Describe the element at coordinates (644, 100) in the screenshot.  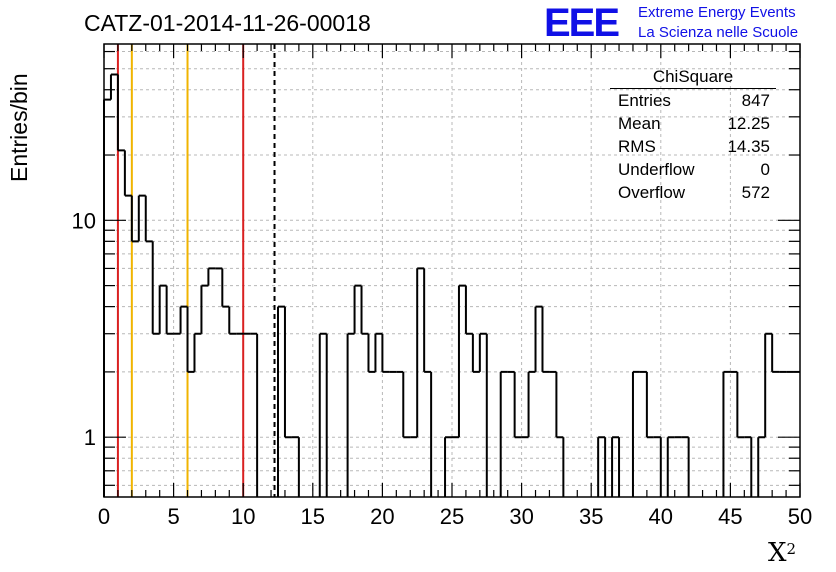
I see `stats-label: Entries` at that location.